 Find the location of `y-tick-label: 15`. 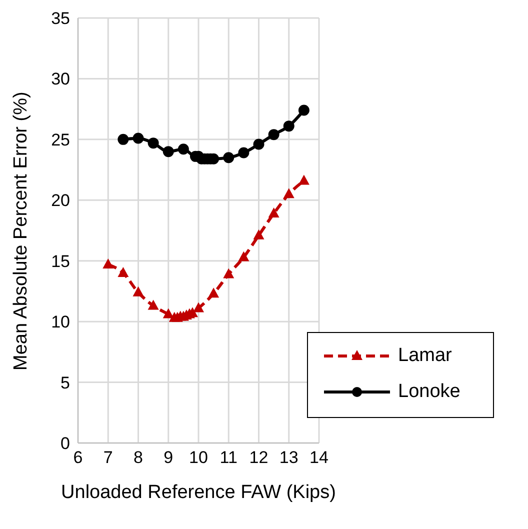

y-tick-label: 15 is located at coordinates (60, 261).